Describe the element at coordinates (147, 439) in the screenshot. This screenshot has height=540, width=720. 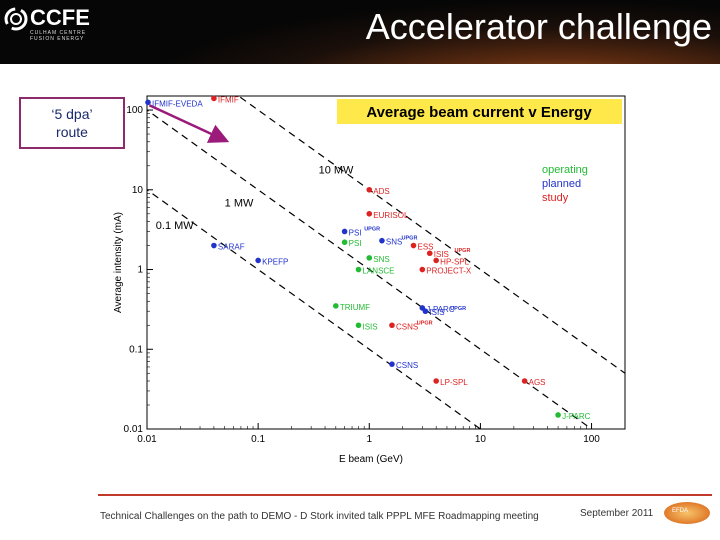
I see `x-tick-label: 0.01` at that location.